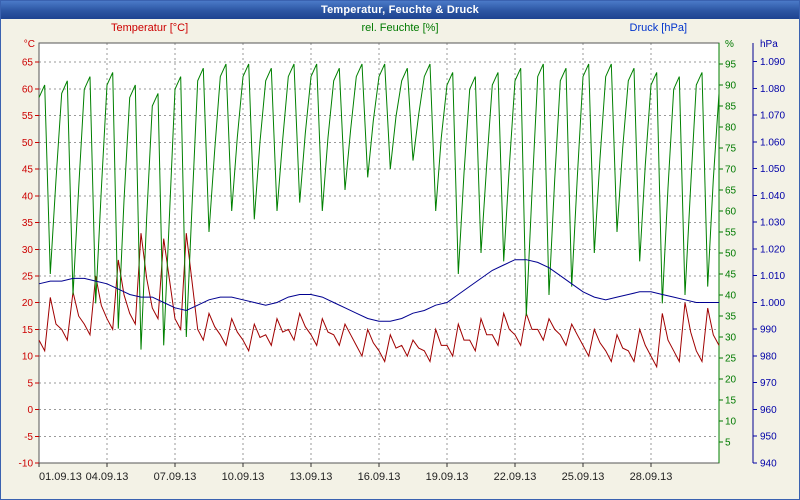 The width and height of the screenshot is (800, 500). I want to click on temperature-tick-label: 35, so click(28, 223).